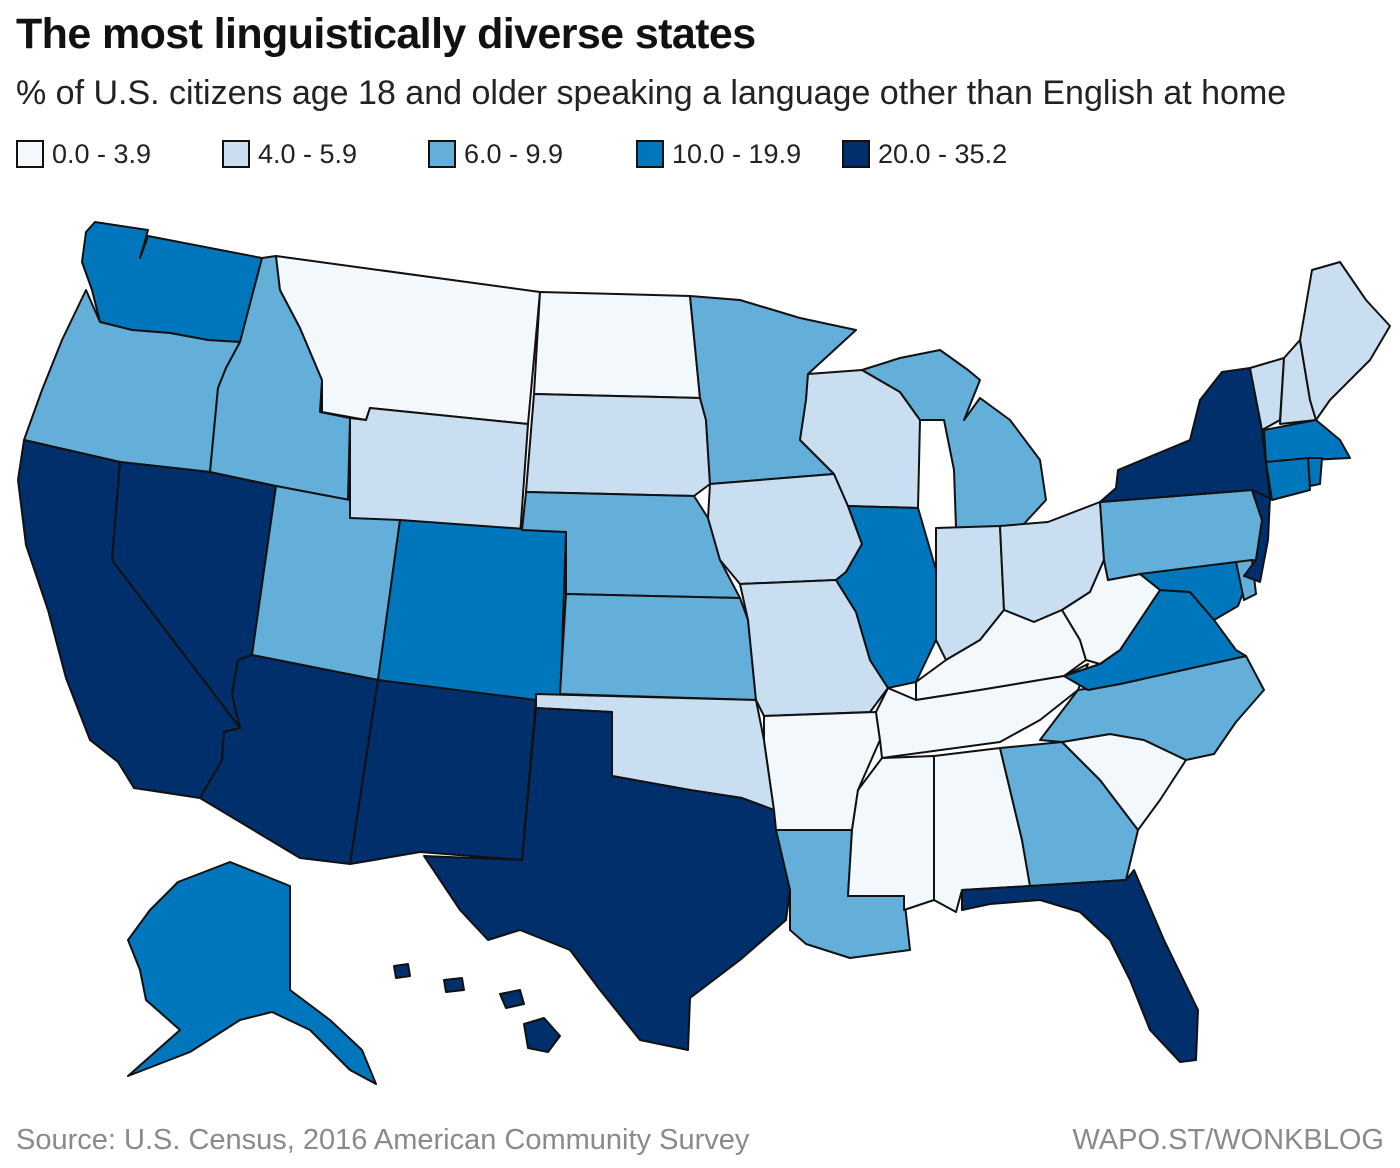 Image resolution: width=1400 pixels, height=1168 pixels. What do you see at coordinates (402, 971) in the screenshot?
I see `state-hawaii-kauai` at bounding box center [402, 971].